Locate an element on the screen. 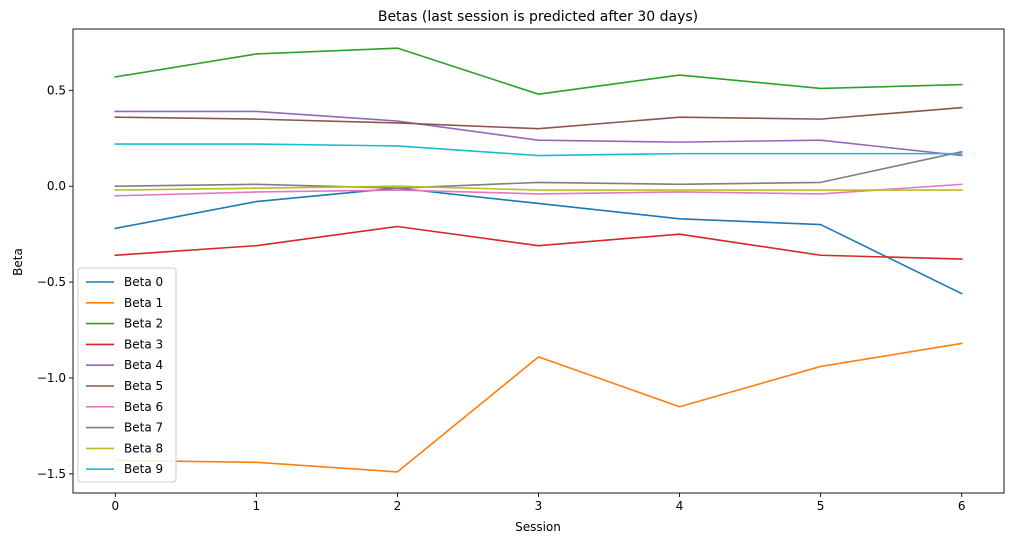 The height and width of the screenshot is (545, 1013). y-axis: −1.5 −1.0 −0.5 0.0 0.5 is located at coordinates (55, 282).